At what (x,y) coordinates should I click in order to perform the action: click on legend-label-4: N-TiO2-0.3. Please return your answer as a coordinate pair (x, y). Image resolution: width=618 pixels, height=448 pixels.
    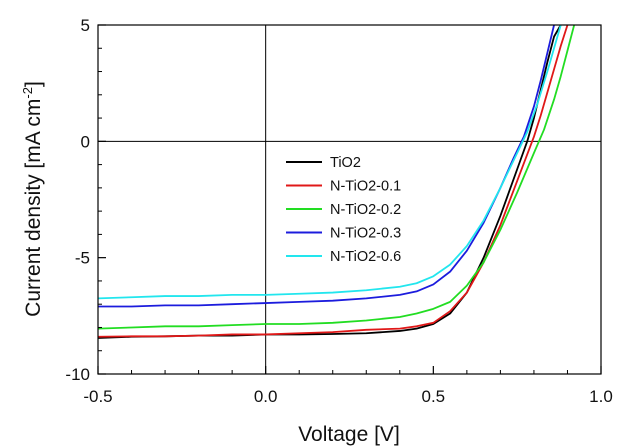
    Looking at the image, I should click on (365, 234).